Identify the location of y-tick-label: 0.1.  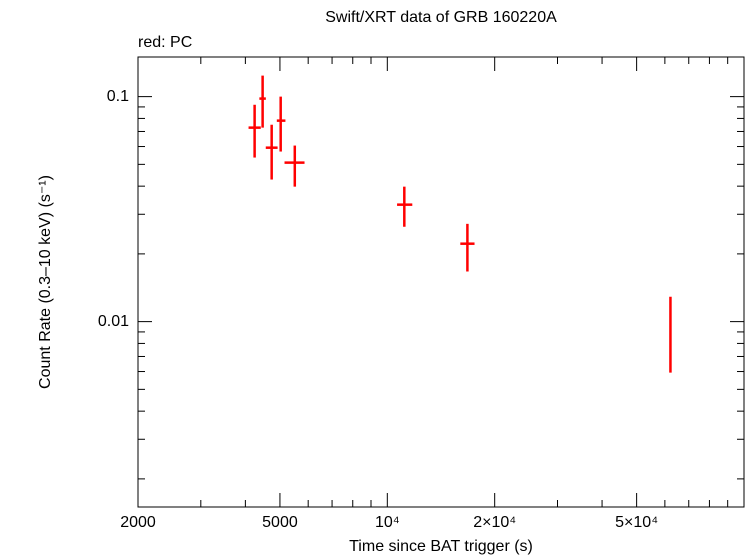
(118, 96).